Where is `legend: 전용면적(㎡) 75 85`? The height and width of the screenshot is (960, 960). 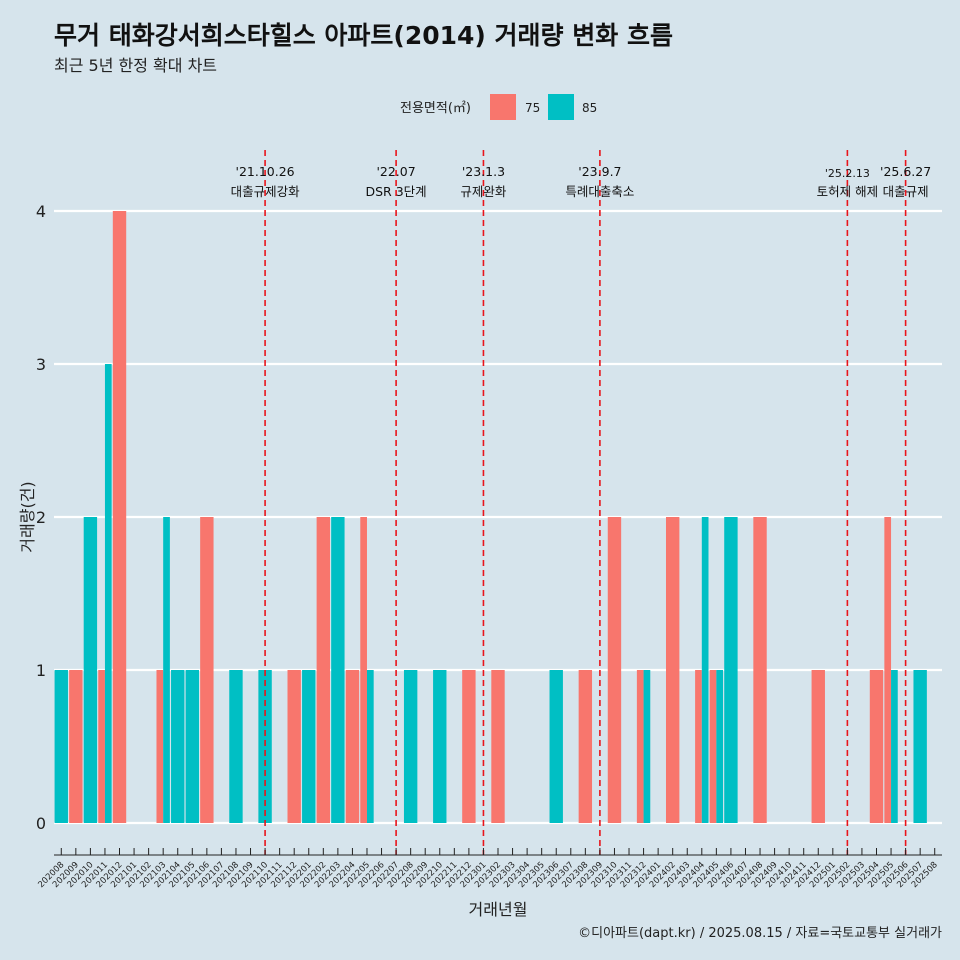 legend: 전용면적(㎡) 75 85 is located at coordinates (498, 107).